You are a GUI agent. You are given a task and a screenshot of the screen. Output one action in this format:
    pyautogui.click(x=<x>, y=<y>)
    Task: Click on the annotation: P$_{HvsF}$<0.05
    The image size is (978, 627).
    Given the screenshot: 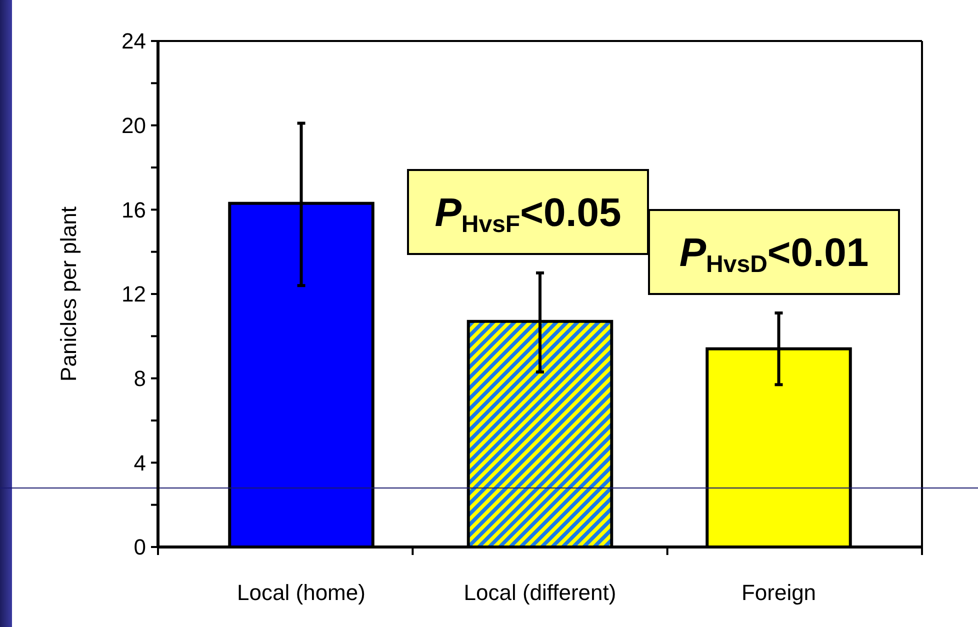 What is the action you would take?
    pyautogui.click(x=528, y=214)
    